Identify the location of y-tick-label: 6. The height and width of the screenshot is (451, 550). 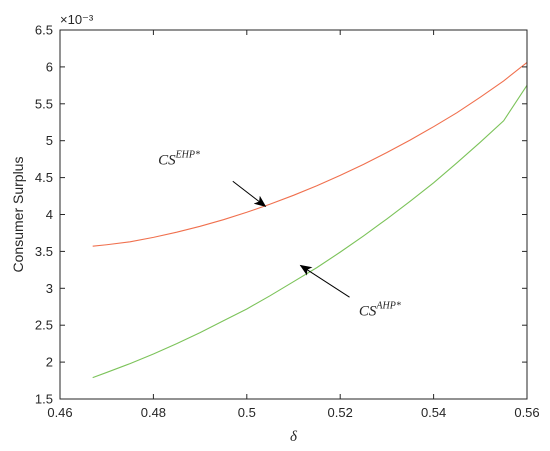
(49, 66).